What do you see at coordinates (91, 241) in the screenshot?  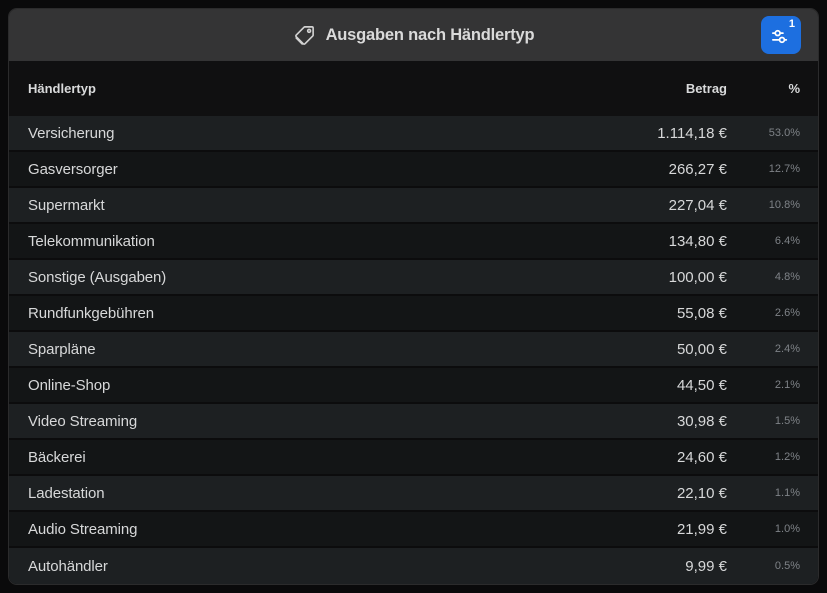 I see `merchant-type-cell: Telekommunikation` at bounding box center [91, 241].